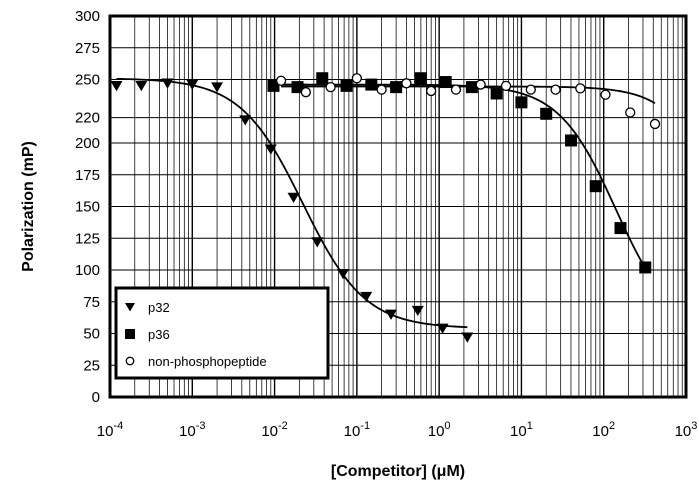 This screenshot has width=699, height=482. What do you see at coordinates (110, 430) in the screenshot?
I see `x-tick-label: 10⁻⁴` at bounding box center [110, 430].